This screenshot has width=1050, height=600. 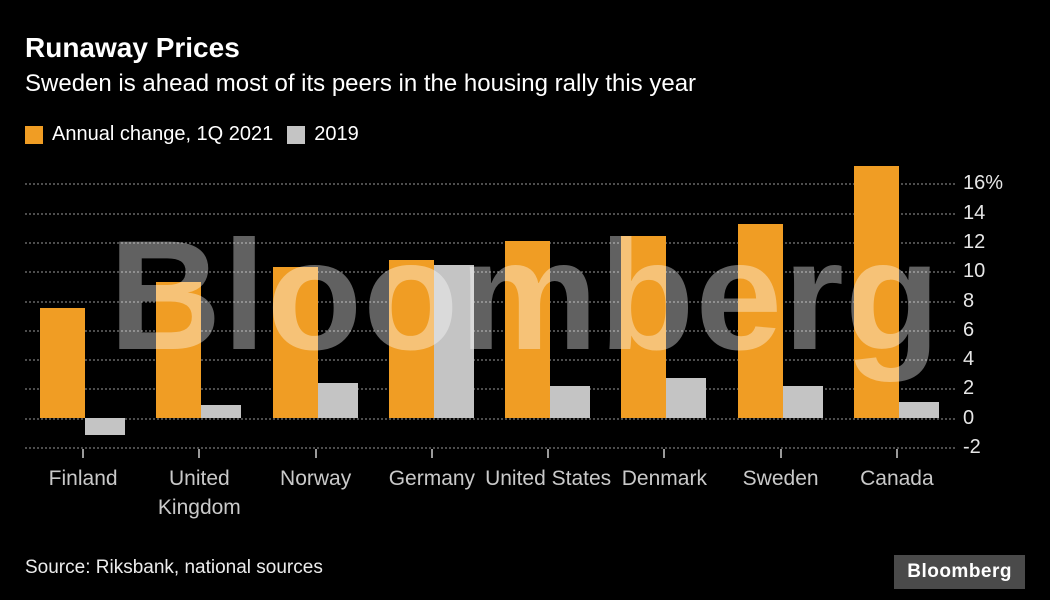 I want to click on y-tick-label: 16%, so click(x=983, y=183).